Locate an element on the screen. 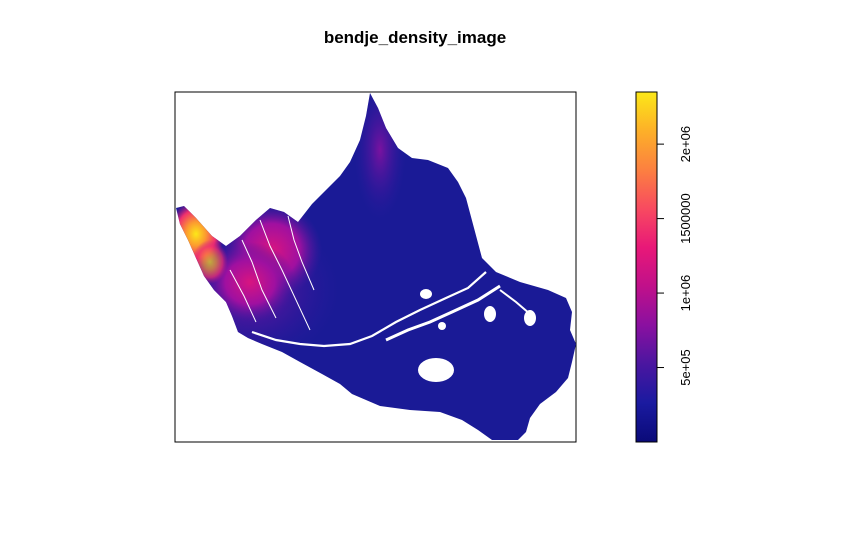 The height and width of the screenshot is (554, 865). river-network is located at coordinates (380, 281).